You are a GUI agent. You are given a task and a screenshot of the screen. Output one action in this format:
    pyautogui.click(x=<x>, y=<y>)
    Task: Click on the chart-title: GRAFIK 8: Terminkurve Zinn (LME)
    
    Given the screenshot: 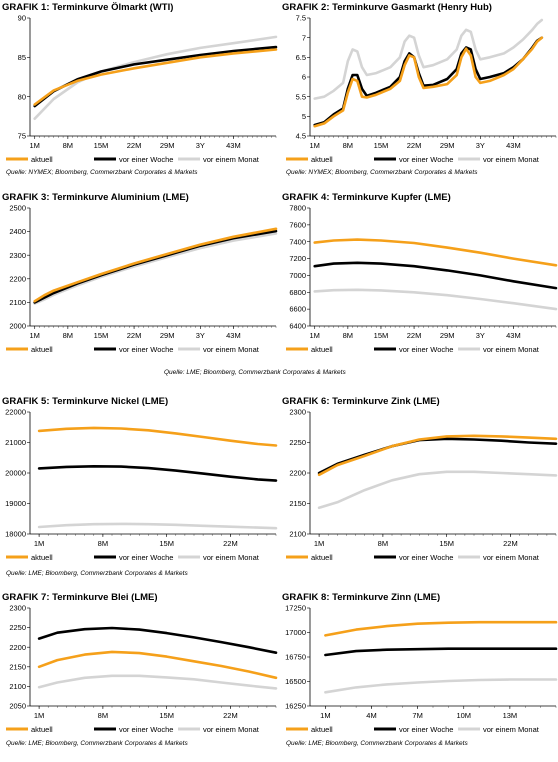 What is the action you would take?
    pyautogui.click(x=361, y=597)
    